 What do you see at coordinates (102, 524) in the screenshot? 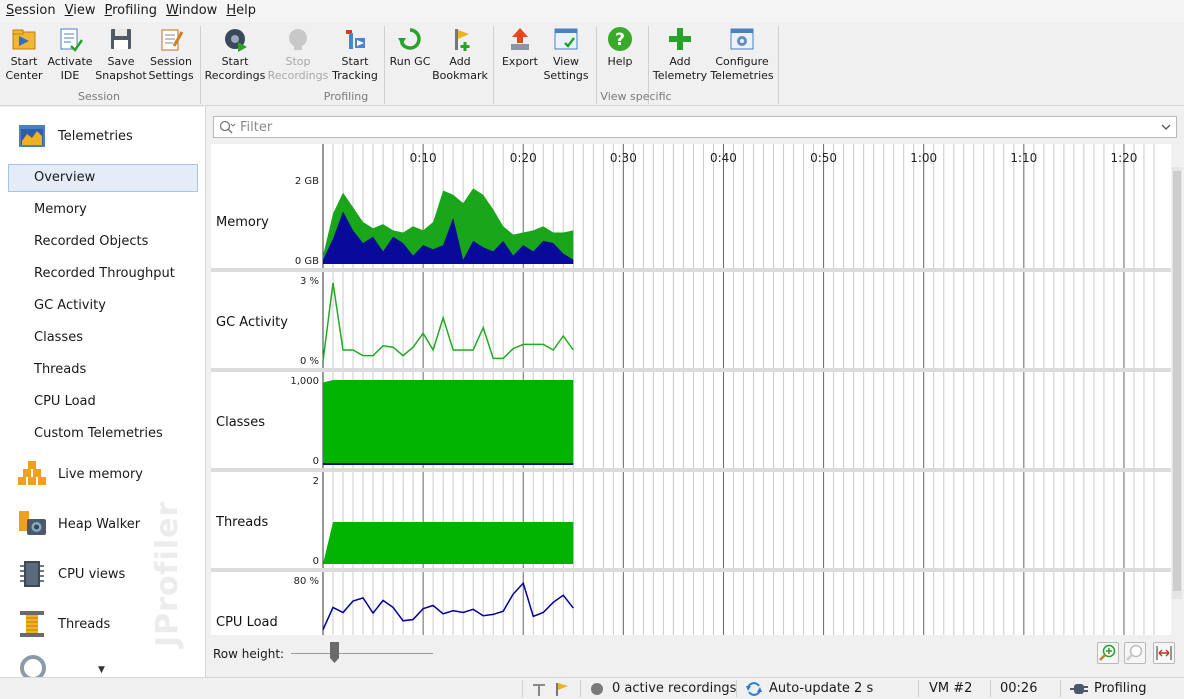
I see `sidebar-section-heap-walker: Heap Walker` at bounding box center [102, 524].